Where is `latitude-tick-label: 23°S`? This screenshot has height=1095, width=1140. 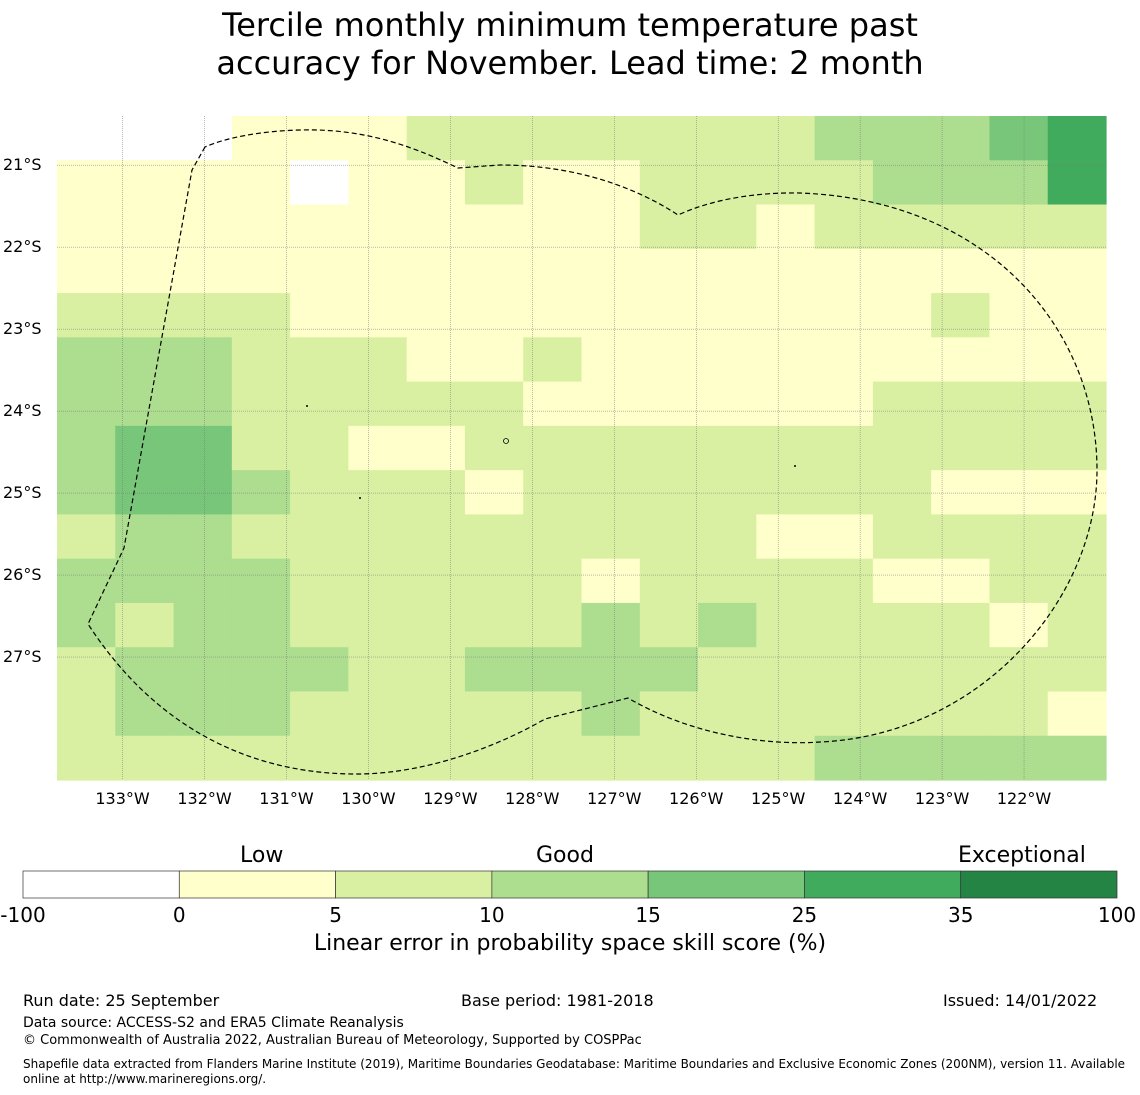 latitude-tick-label: 23°S is located at coordinates (22, 329).